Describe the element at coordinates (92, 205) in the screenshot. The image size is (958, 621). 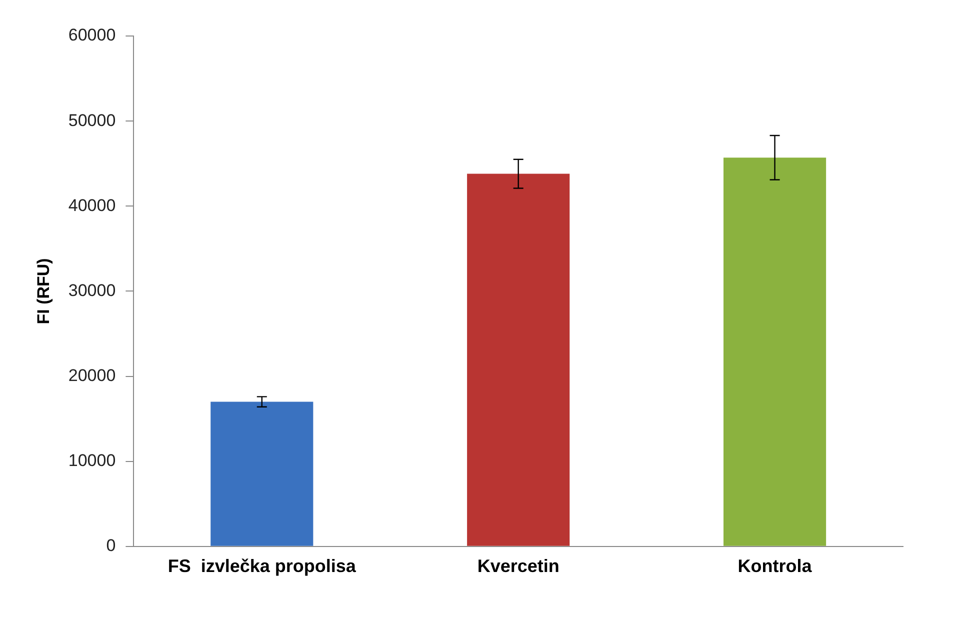
I see `y-tick-label: 40000` at that location.